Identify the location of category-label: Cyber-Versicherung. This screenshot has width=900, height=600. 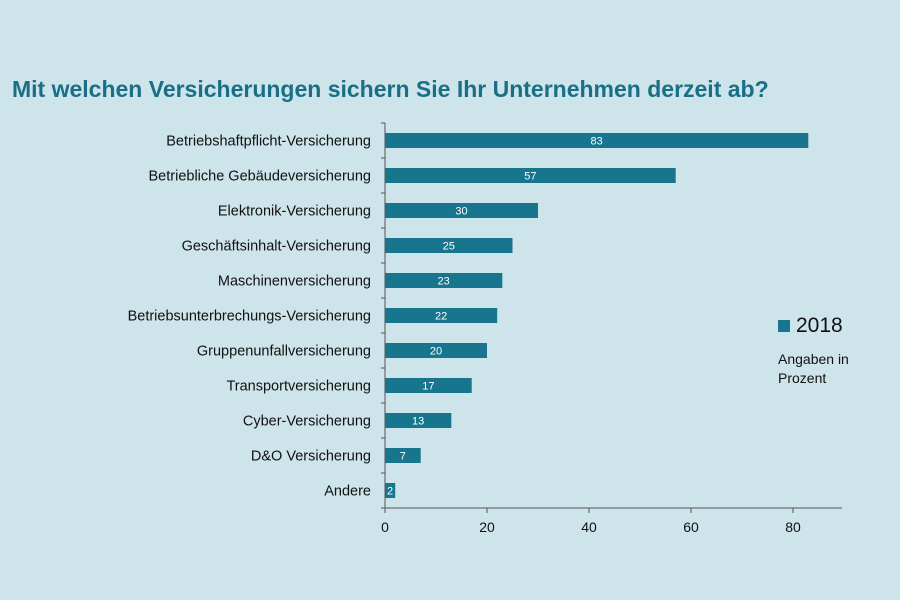
(307, 422).